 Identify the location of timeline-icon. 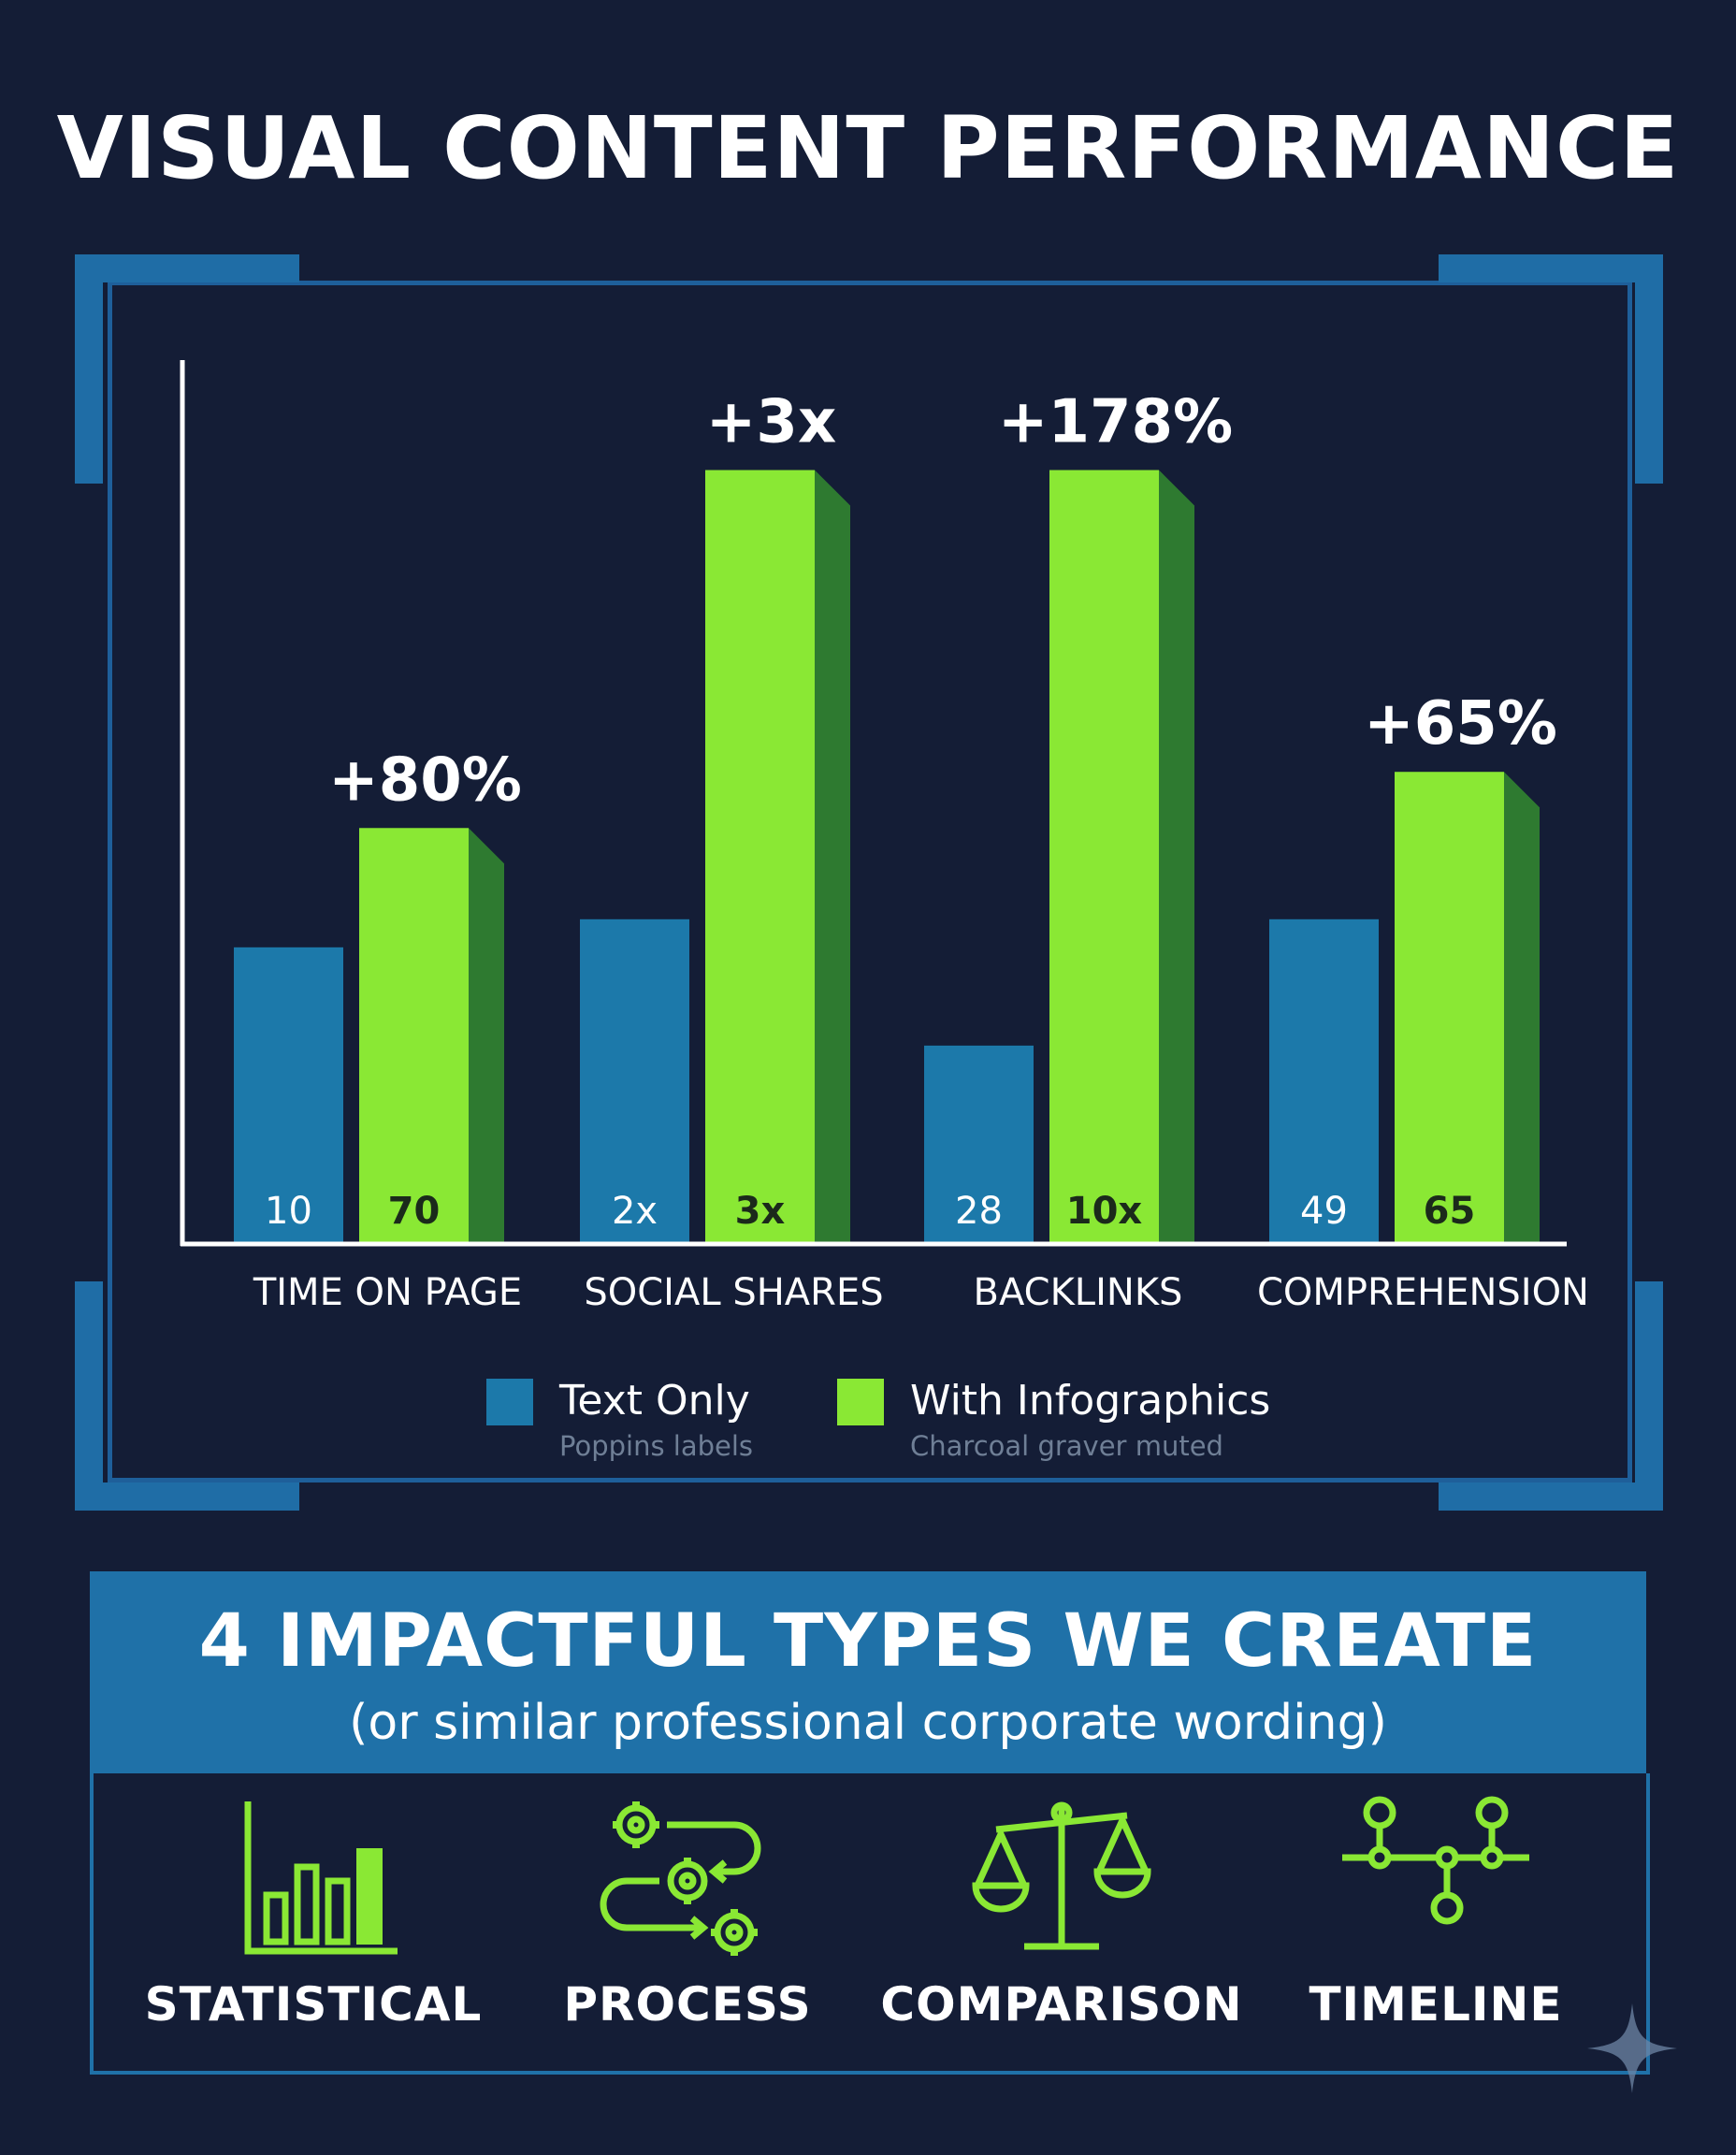
(1435, 1861).